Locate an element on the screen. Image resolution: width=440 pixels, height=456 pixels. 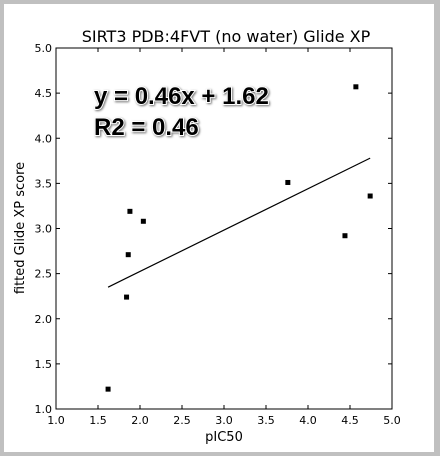
x-tick-label: 4.0 is located at coordinates (308, 420).